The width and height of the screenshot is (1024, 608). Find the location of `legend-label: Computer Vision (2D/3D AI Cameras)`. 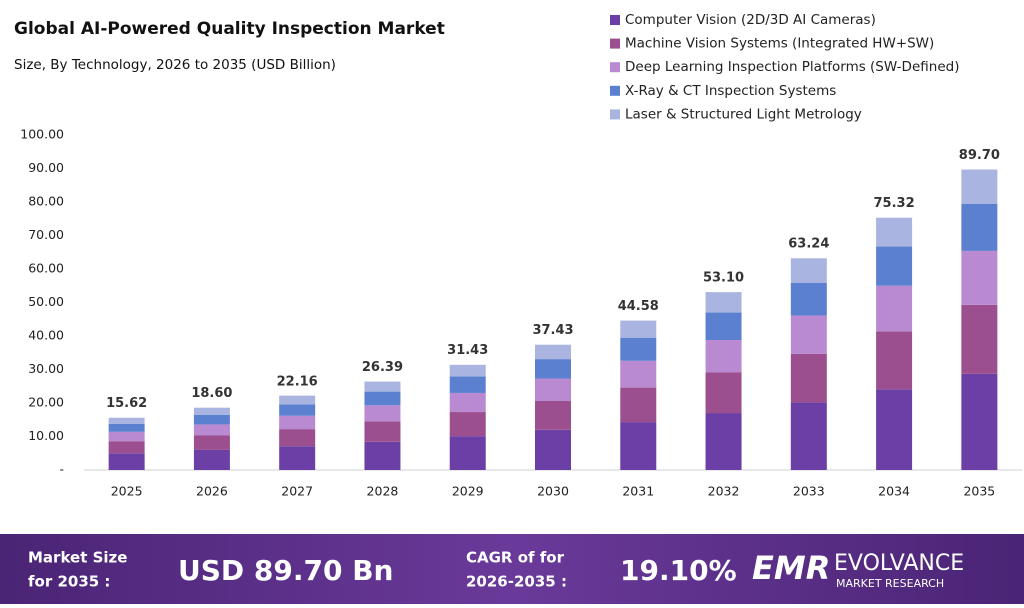

legend-label: Computer Vision (2D/3D AI Cameras) is located at coordinates (750, 20).